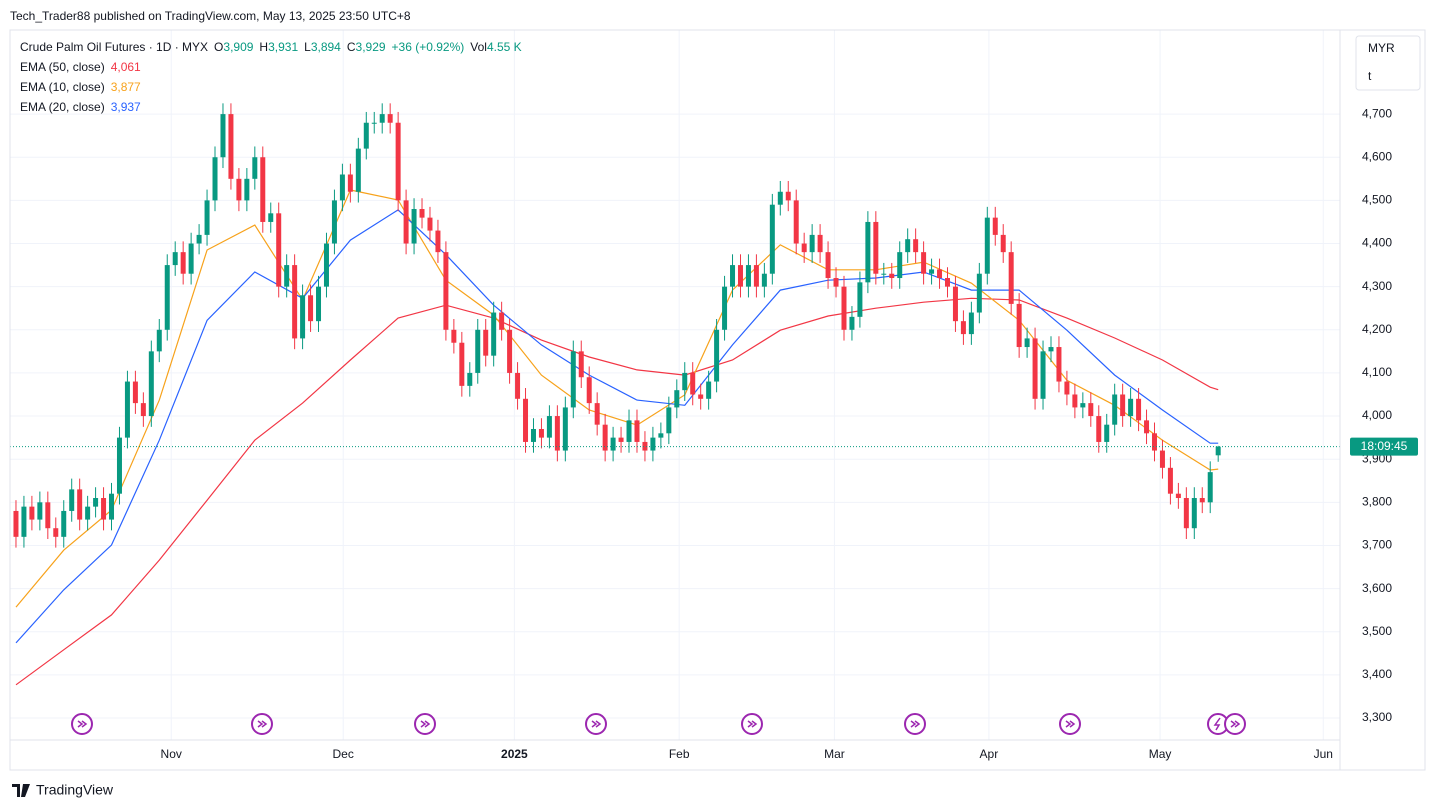  What do you see at coordinates (1377, 631) in the screenshot?
I see `y-tick-label: 3,500` at bounding box center [1377, 631].